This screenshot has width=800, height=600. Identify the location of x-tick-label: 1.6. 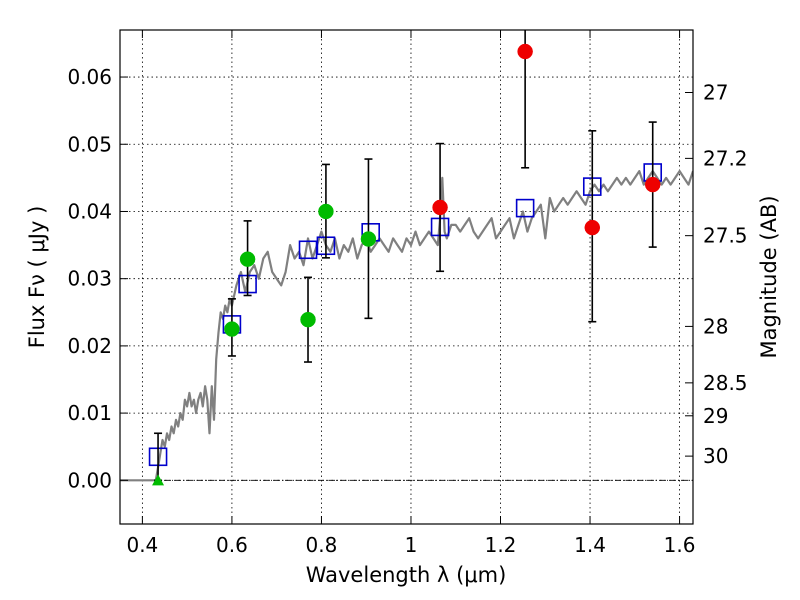
(680, 545).